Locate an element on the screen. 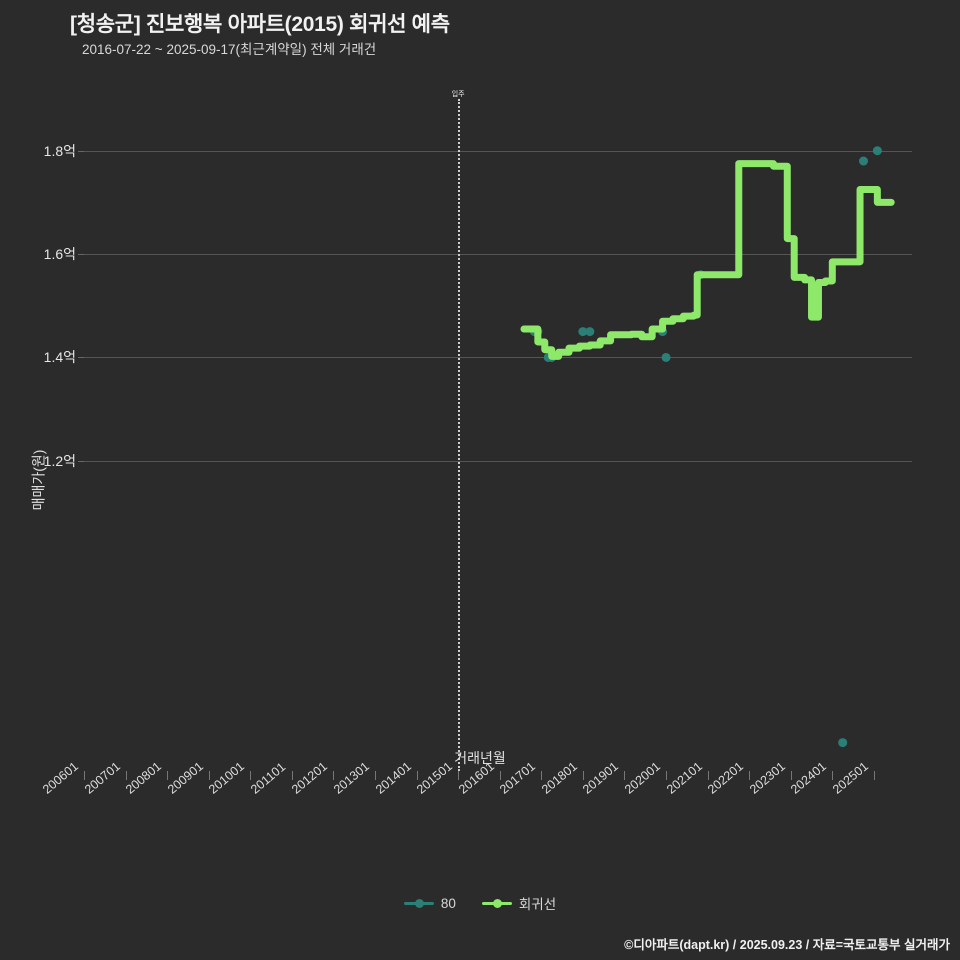 This screenshot has width=960, height=960. move-in-label: 입주 is located at coordinates (458, 94).